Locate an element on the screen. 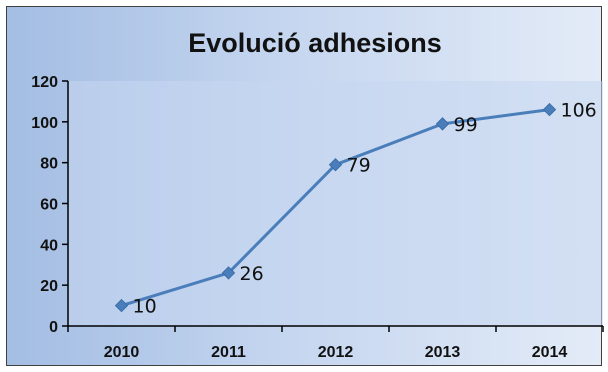  y-tick-label: 40 is located at coordinates (49, 245).